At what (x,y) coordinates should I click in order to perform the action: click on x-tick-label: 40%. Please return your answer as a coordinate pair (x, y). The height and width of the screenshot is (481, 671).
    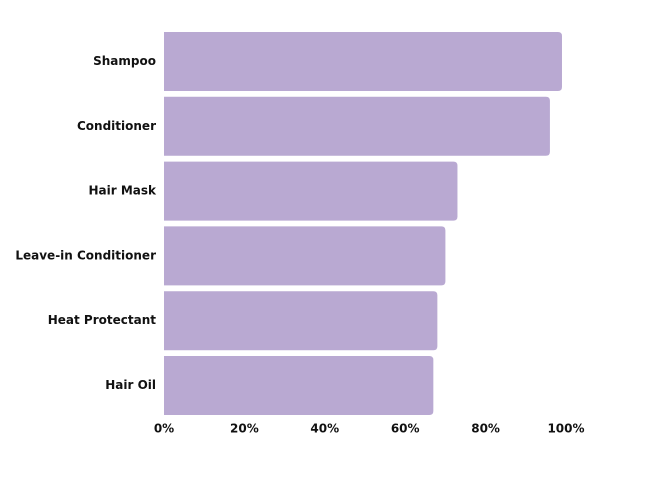
    Looking at the image, I should click on (324, 428).